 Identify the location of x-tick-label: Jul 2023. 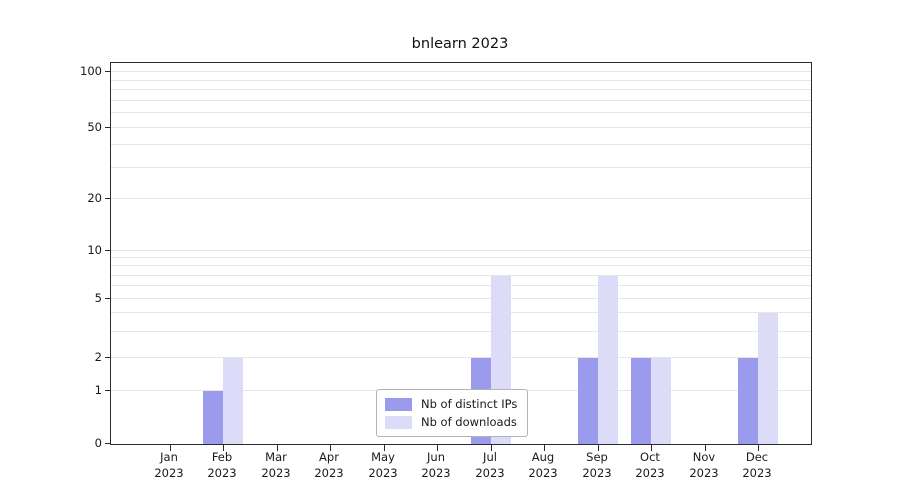
(490, 465).